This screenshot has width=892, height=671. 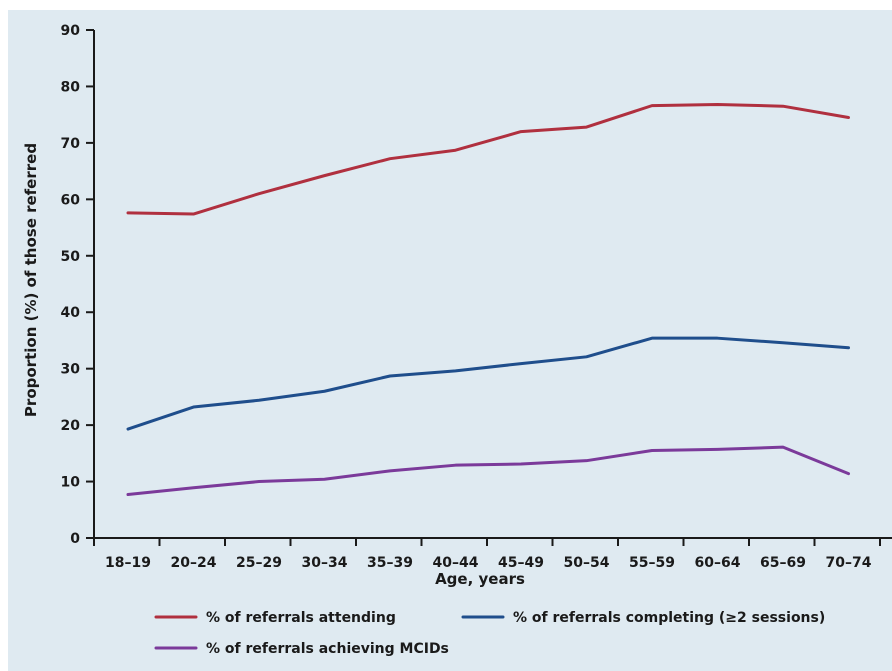 What do you see at coordinates (71, 31) in the screenshot?
I see `y-tick-label: 90` at bounding box center [71, 31].